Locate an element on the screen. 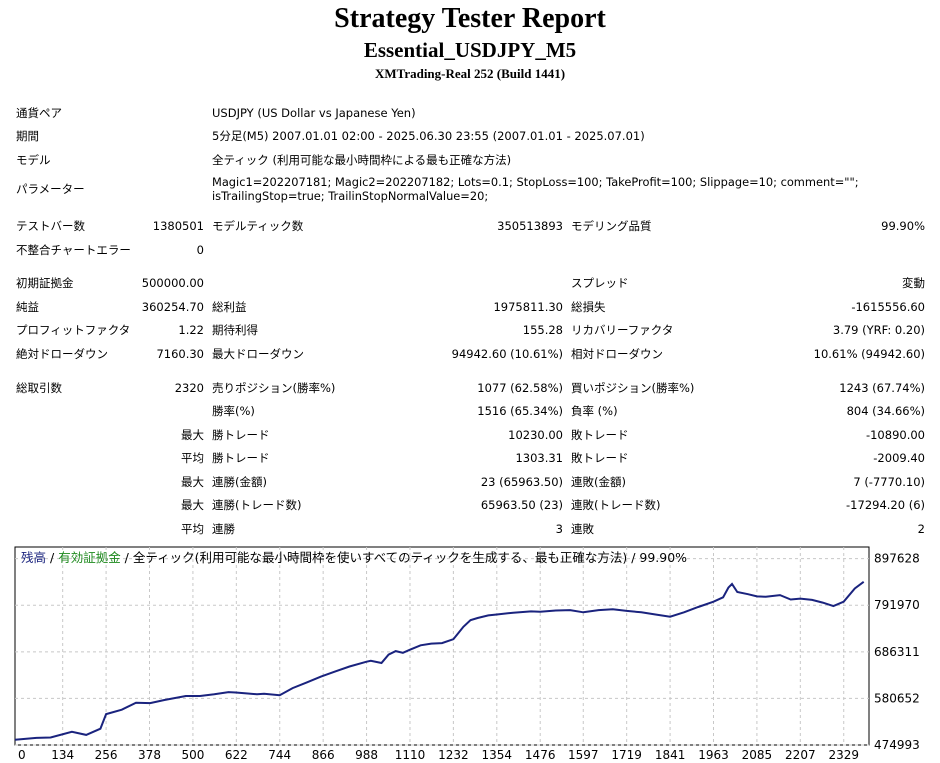 The height and width of the screenshot is (763, 940). legend-balance: 残高 is located at coordinates (33, 557).